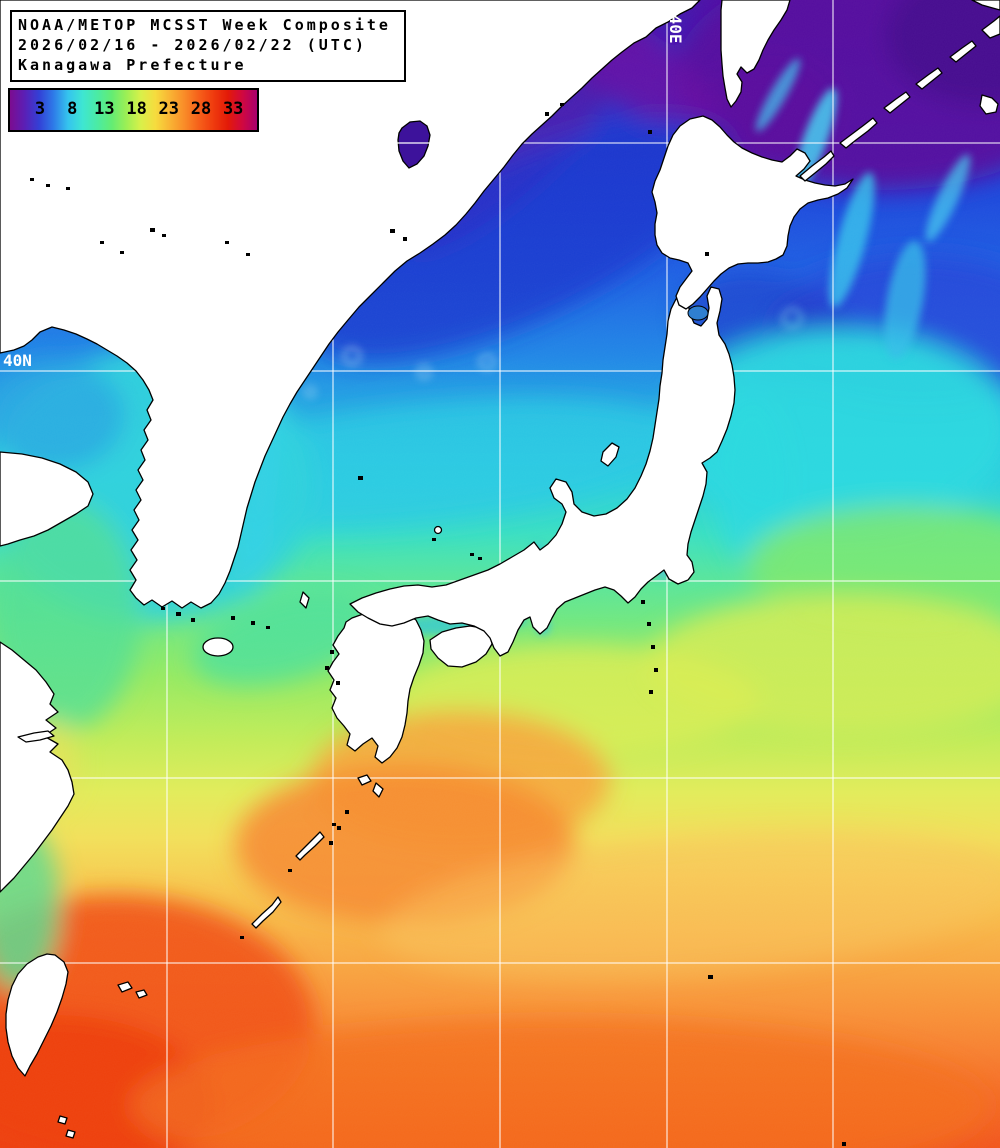 The width and height of the screenshot is (1000, 1148). I want to click on colorbar-tick: 28, so click(201, 109).